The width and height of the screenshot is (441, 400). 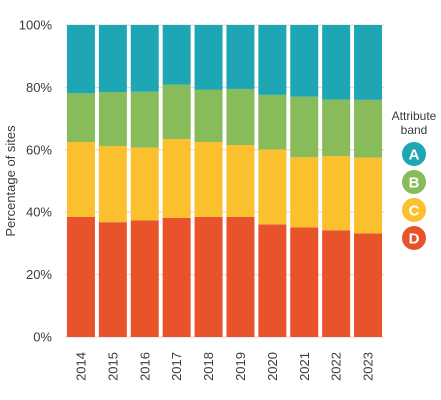 I want to click on bar-segment-d-2017, so click(x=176, y=277).